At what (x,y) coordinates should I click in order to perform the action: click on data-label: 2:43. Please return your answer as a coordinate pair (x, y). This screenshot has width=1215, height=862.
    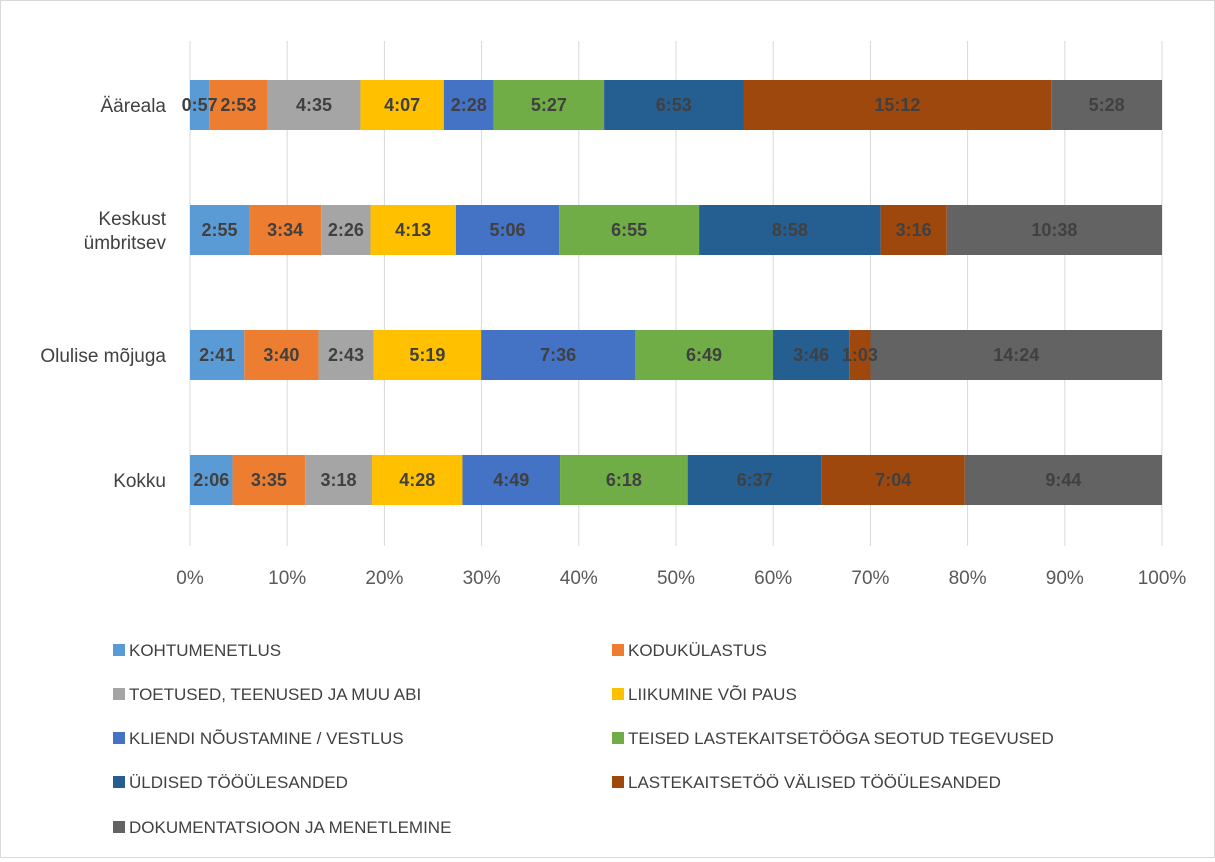
    Looking at the image, I should click on (346, 355).